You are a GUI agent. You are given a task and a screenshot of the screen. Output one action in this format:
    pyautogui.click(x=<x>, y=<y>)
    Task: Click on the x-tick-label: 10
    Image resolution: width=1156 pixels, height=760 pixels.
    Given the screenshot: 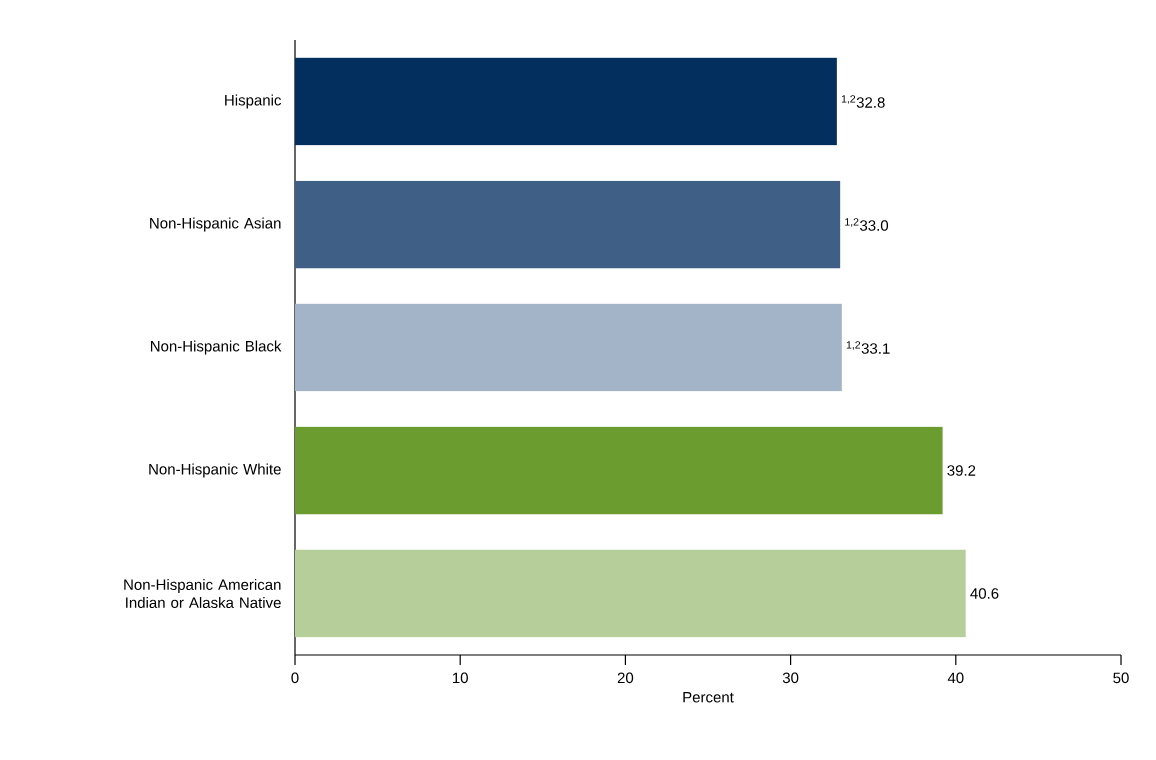 What is the action you would take?
    pyautogui.click(x=460, y=678)
    